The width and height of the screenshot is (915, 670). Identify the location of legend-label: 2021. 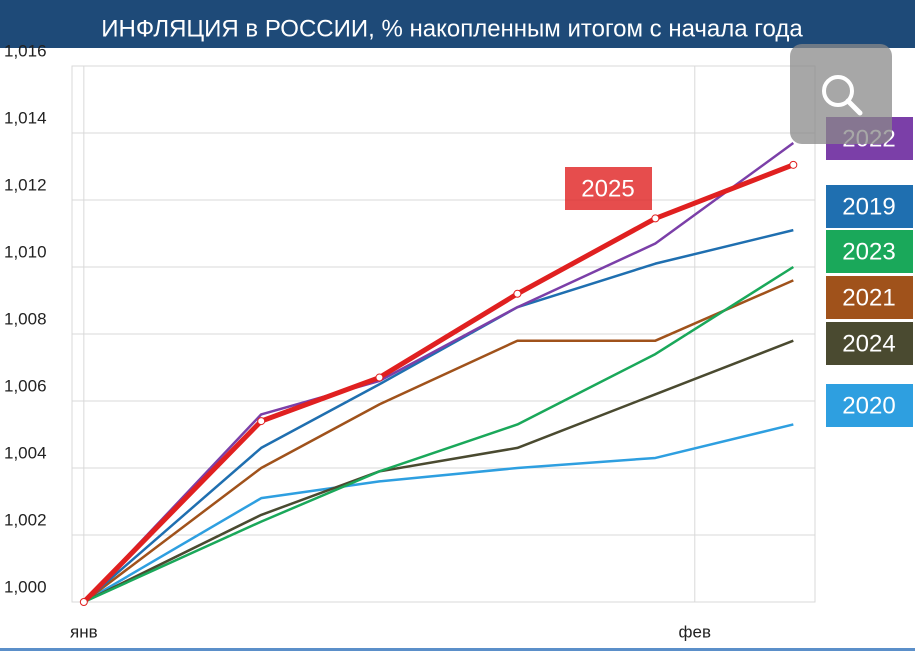
(868, 297).